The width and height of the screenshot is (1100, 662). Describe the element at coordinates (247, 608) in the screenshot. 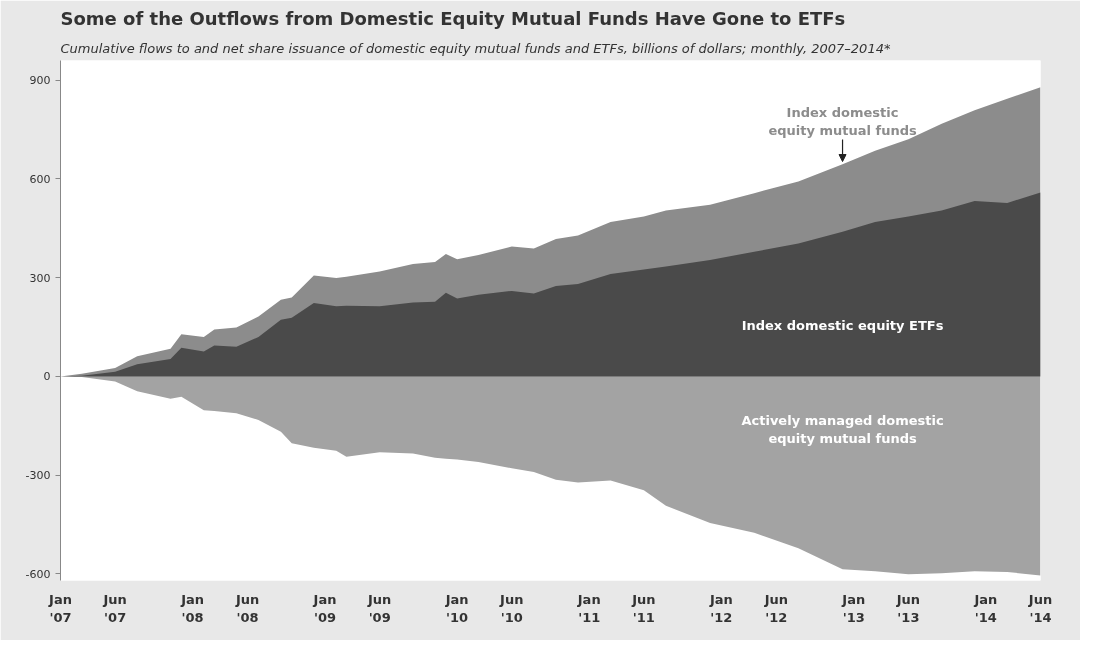

I see `x-tick-label: Jun '08` at that location.